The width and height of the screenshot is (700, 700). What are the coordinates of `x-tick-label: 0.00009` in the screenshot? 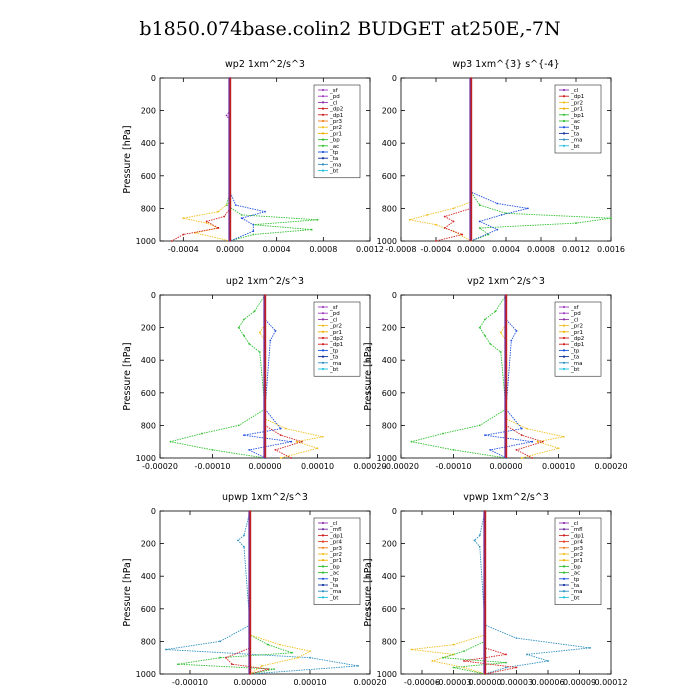 It's located at (579, 682).